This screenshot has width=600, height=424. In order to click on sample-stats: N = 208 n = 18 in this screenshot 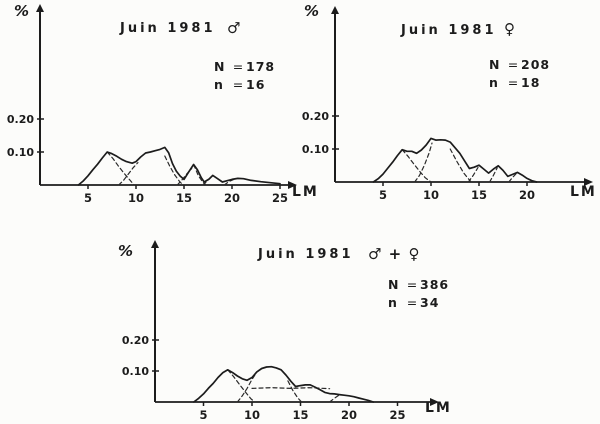, I will do `click(520, 74)`.